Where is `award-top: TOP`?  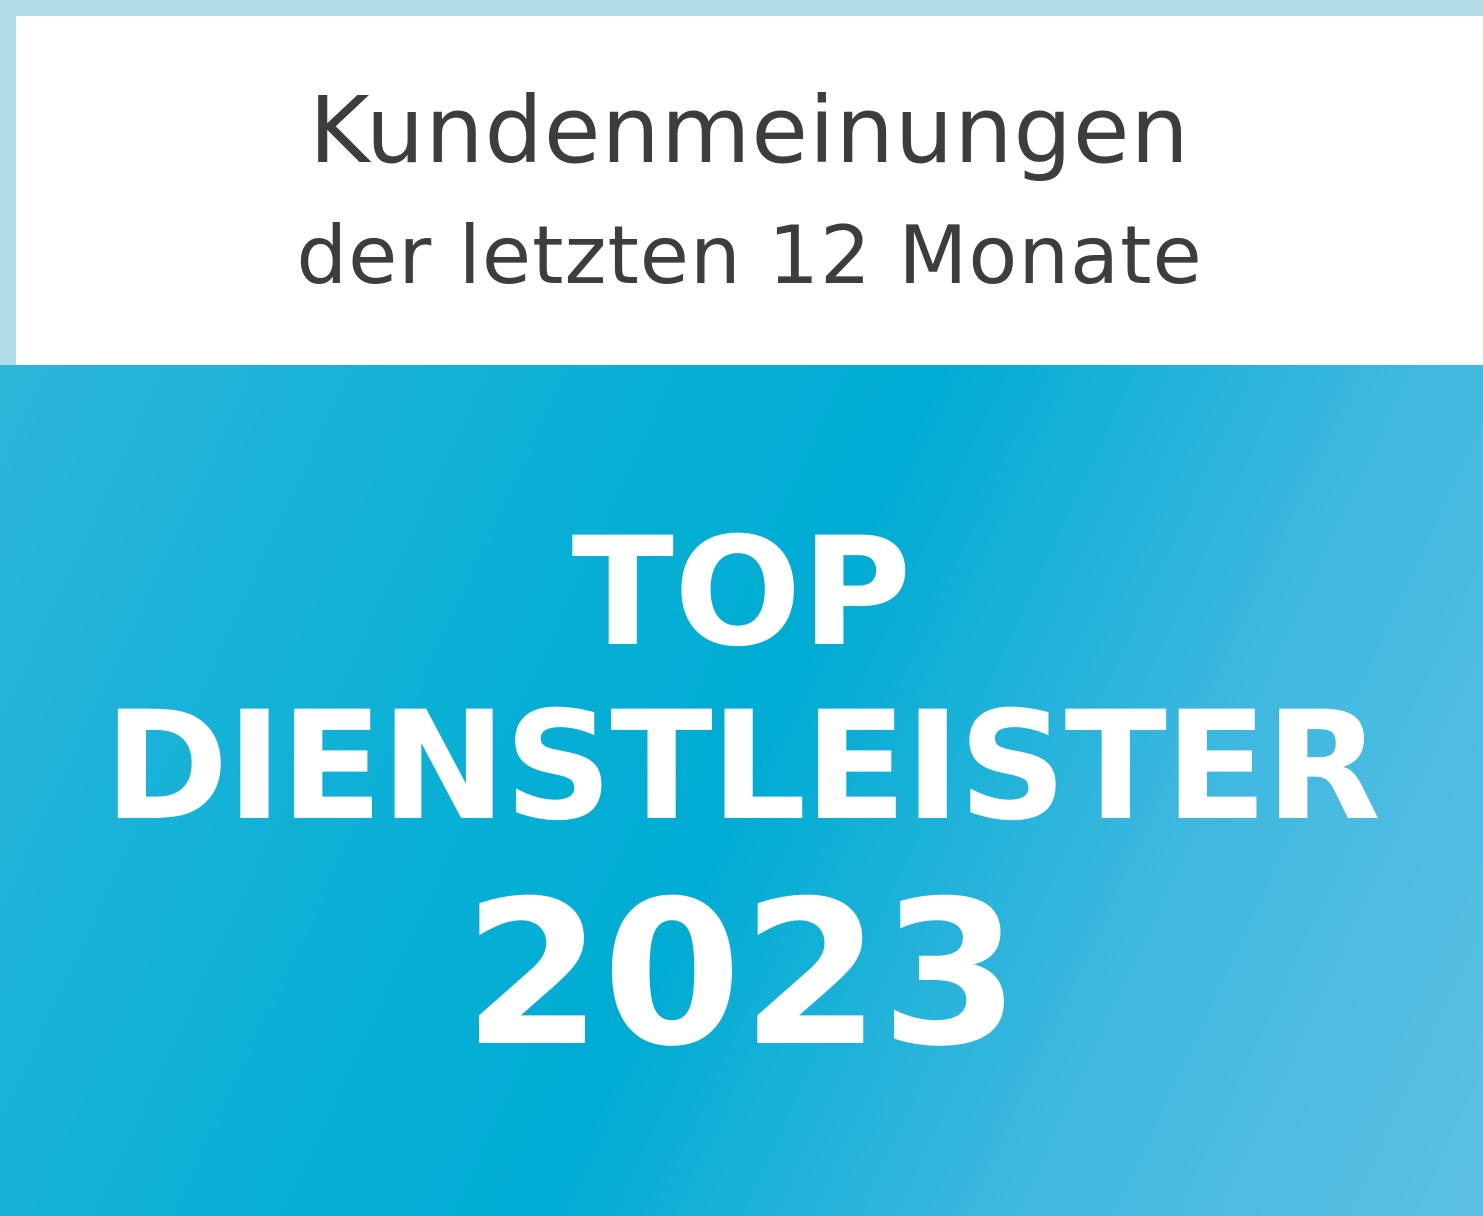
award-top: TOP is located at coordinates (741, 593).